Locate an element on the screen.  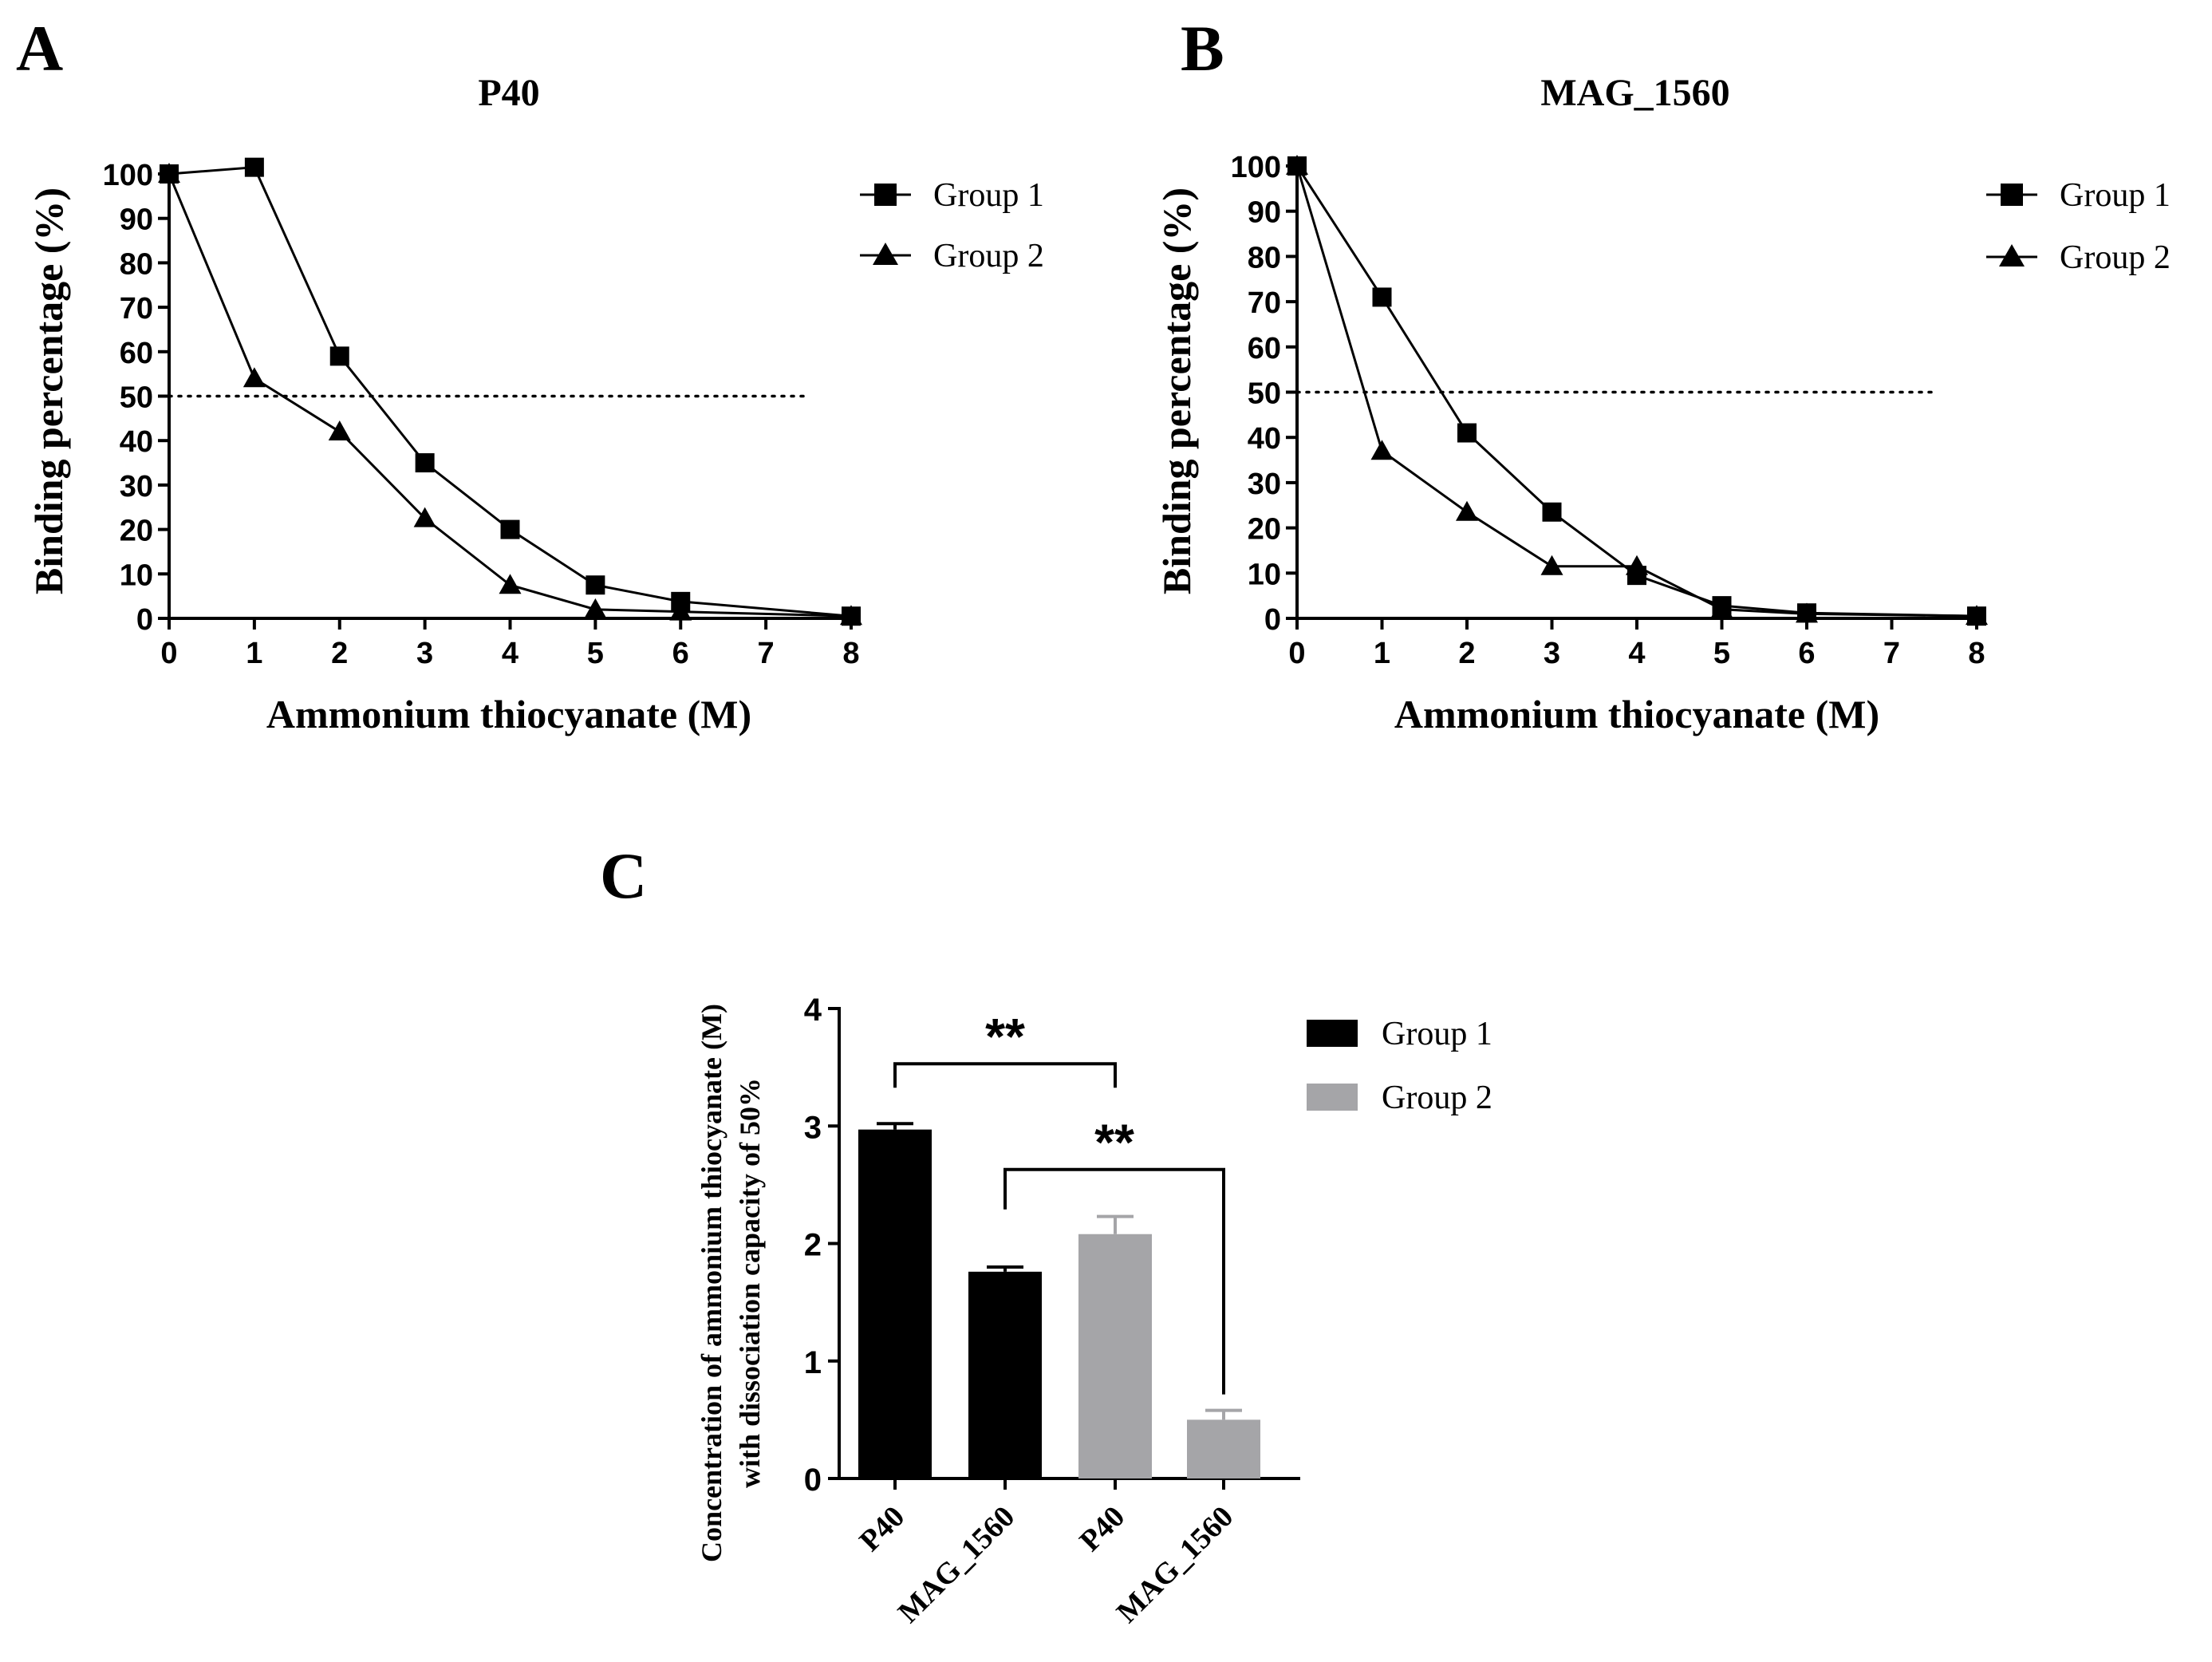
y-tick-label: 4 is located at coordinates (813, 1010).